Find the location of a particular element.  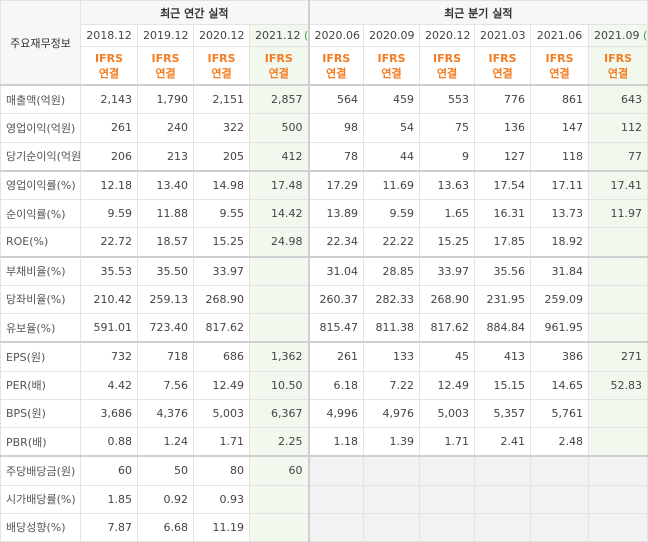

value-cell: 14.65 is located at coordinates (560, 385).